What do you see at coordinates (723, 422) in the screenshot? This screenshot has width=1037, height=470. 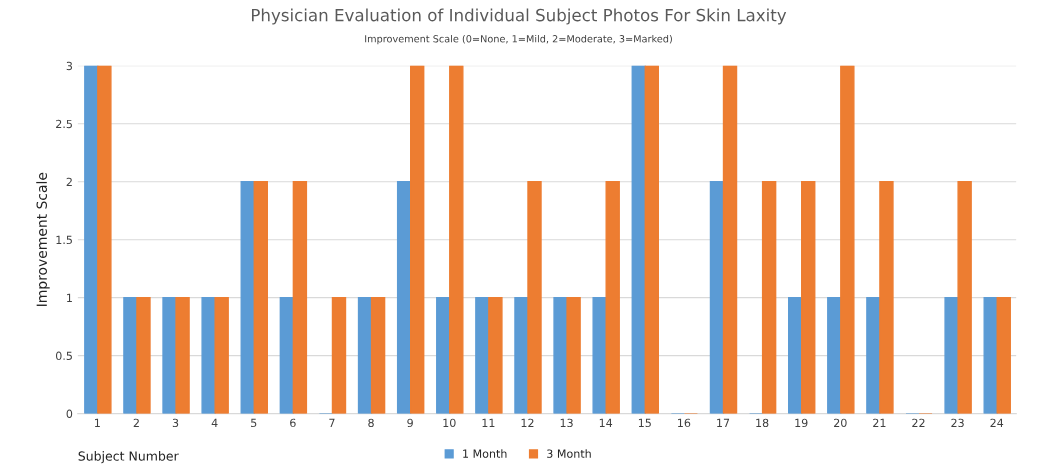 I see `x-tick-label: 17` at bounding box center [723, 422].